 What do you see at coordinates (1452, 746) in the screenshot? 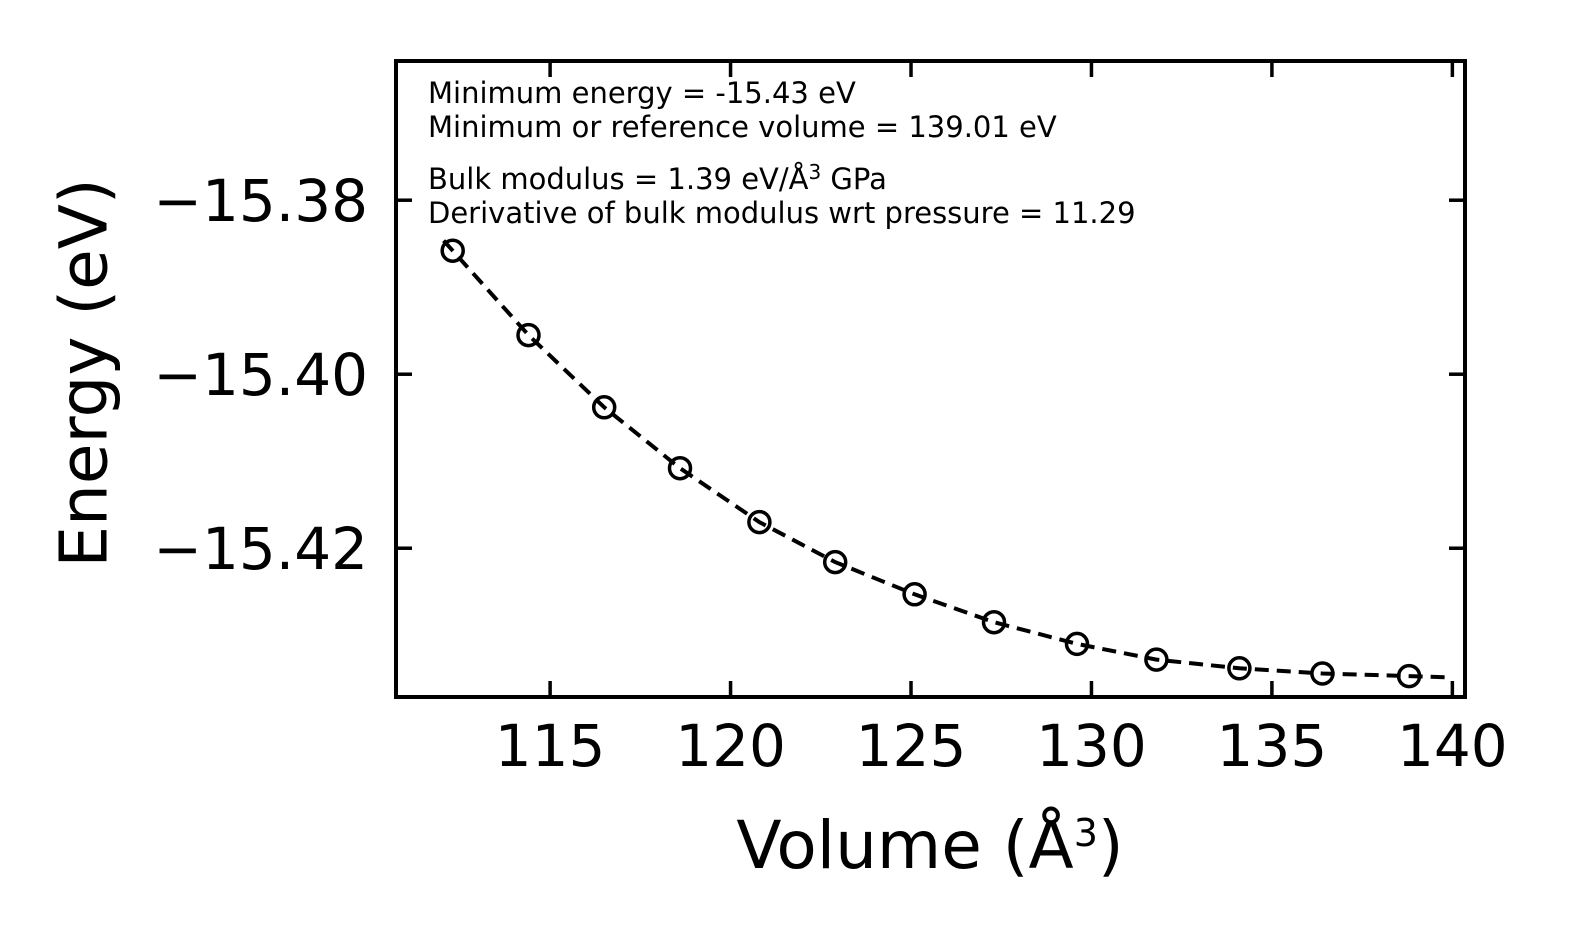
I see `x-tick-label: 140` at bounding box center [1452, 746].